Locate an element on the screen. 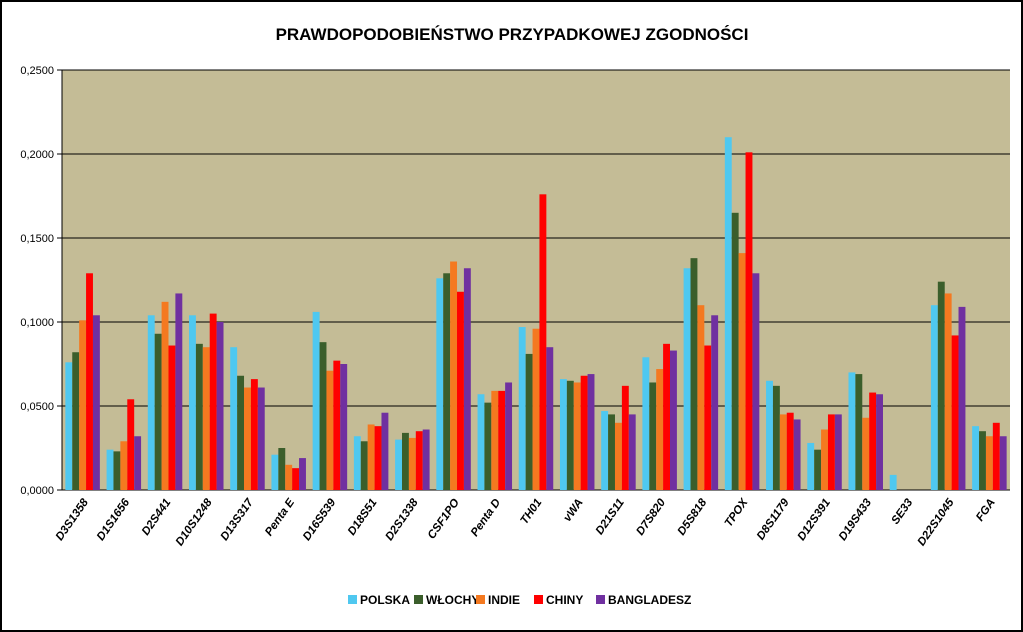 This screenshot has height=632, width=1023. y-tick-label: 0,2500 is located at coordinates (37, 71).